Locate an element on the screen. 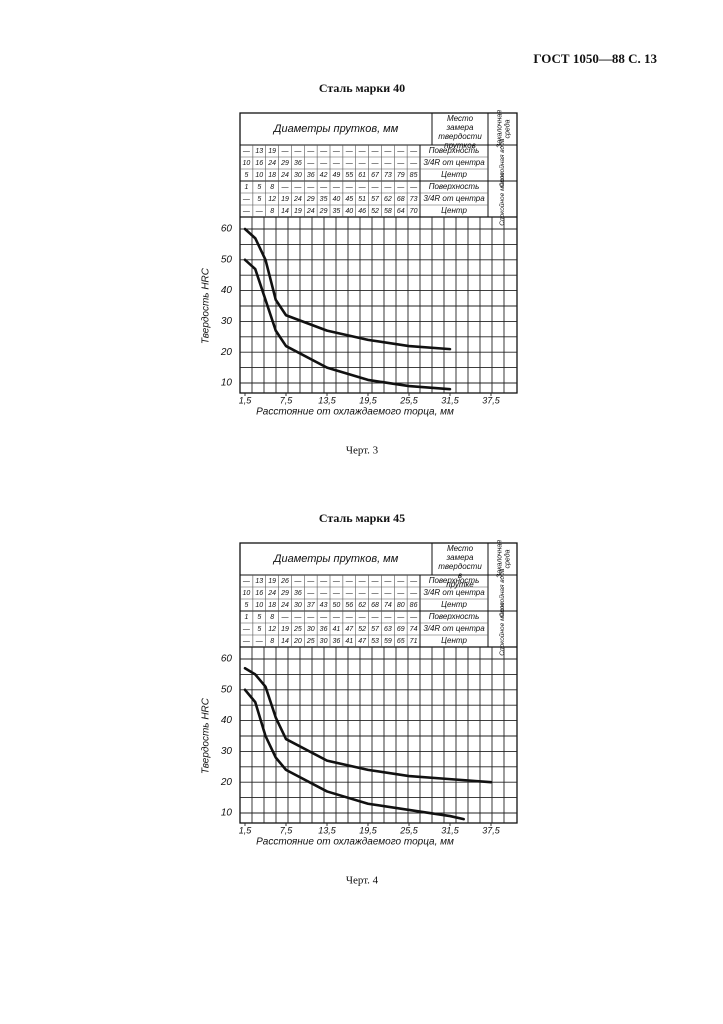  table-header: Закалочнаясреда is located at coordinates (503, 129).